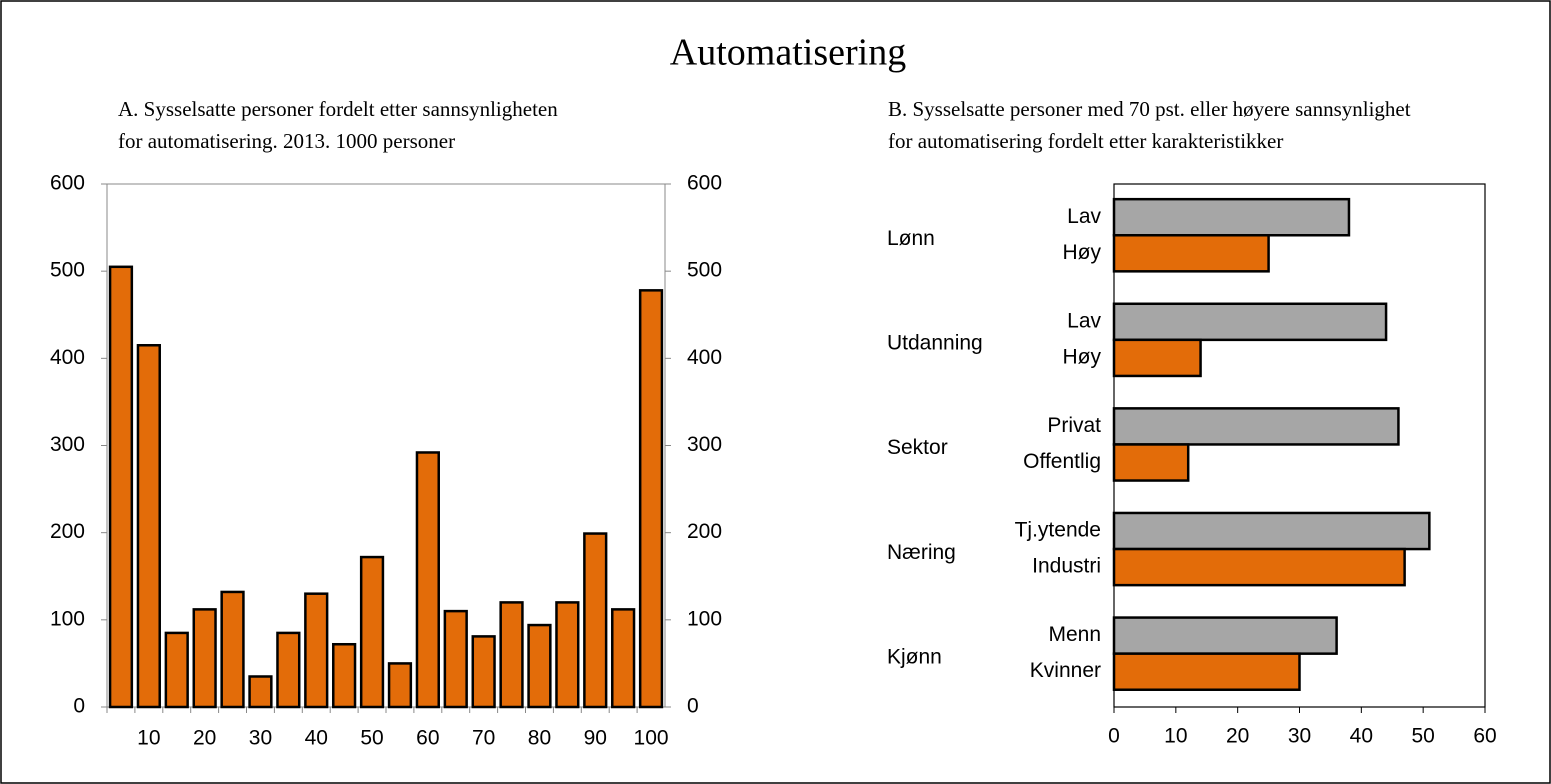 Image resolution: width=1551 pixels, height=784 pixels. I want to click on y2-tick-label: 100, so click(704, 618).